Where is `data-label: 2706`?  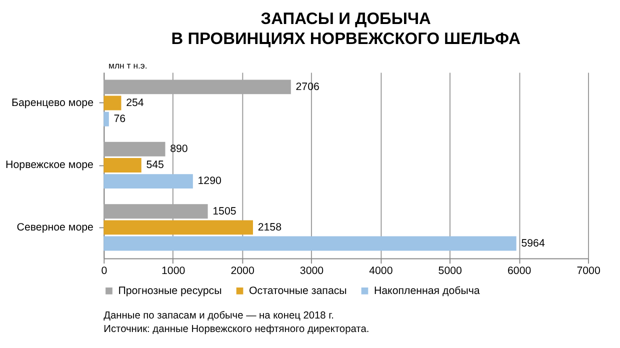
data-label: 2706 is located at coordinates (308, 86).